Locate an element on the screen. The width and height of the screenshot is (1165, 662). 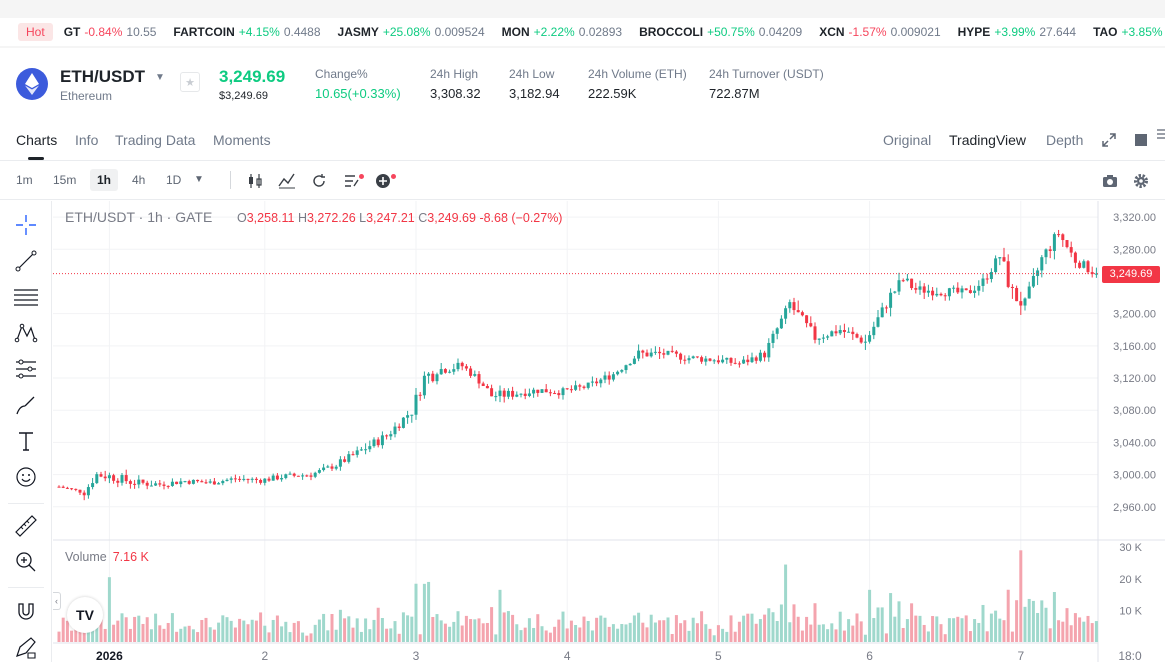
ticker-item: JASMY +25.08% 0.009524 is located at coordinates (411, 32).